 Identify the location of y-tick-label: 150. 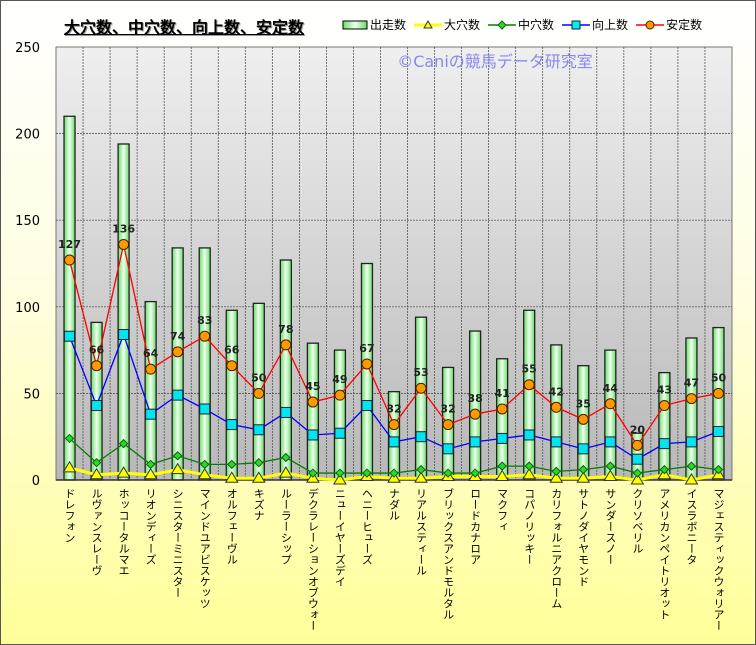
(27, 221).